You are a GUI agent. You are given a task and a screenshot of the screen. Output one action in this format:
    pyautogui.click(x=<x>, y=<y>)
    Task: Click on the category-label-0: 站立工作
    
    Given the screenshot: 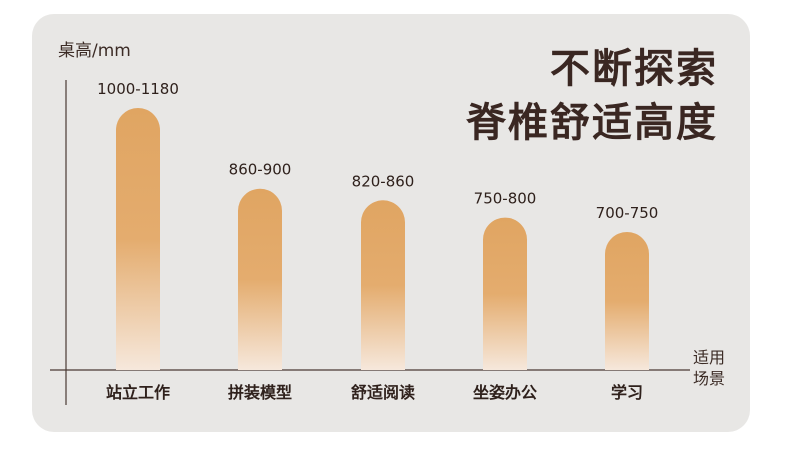 What is the action you would take?
    pyautogui.click(x=138, y=392)
    